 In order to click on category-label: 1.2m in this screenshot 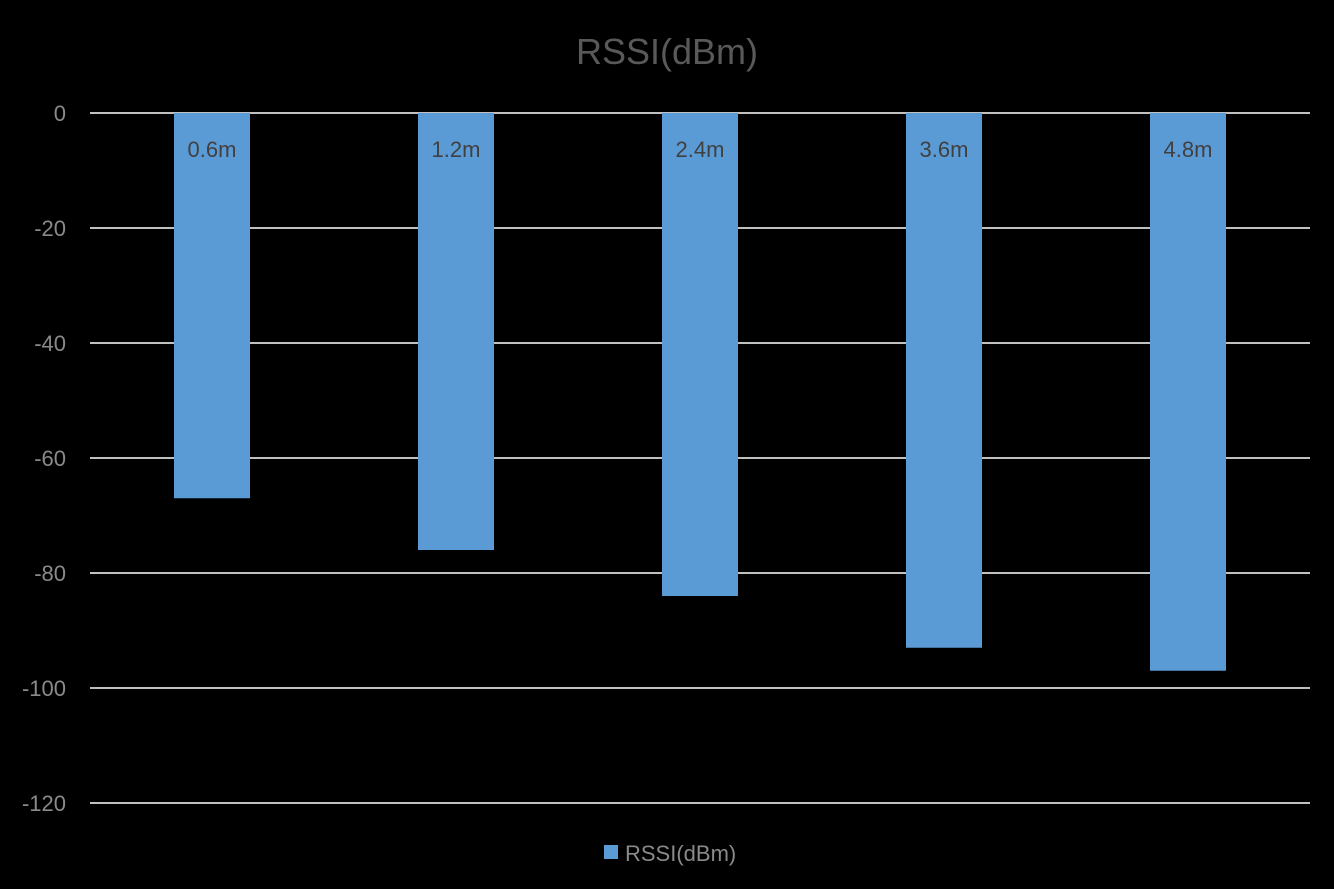, I will do `click(456, 149)`.